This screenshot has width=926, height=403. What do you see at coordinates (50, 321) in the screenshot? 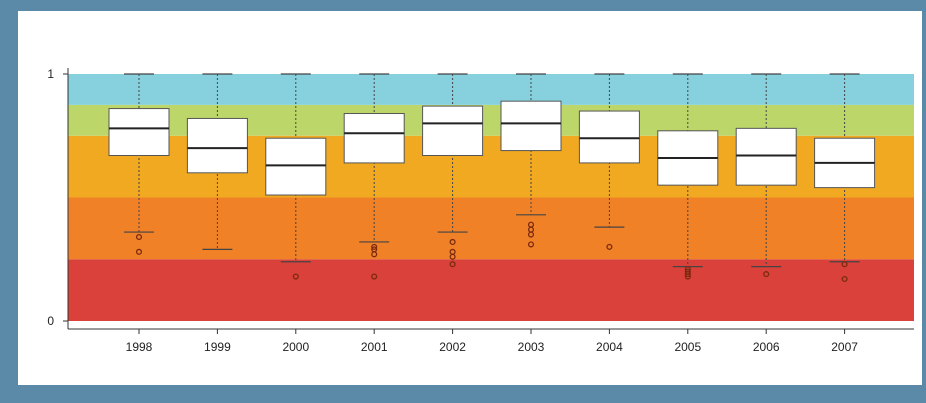
I see `y-tick-label: 0` at bounding box center [50, 321].